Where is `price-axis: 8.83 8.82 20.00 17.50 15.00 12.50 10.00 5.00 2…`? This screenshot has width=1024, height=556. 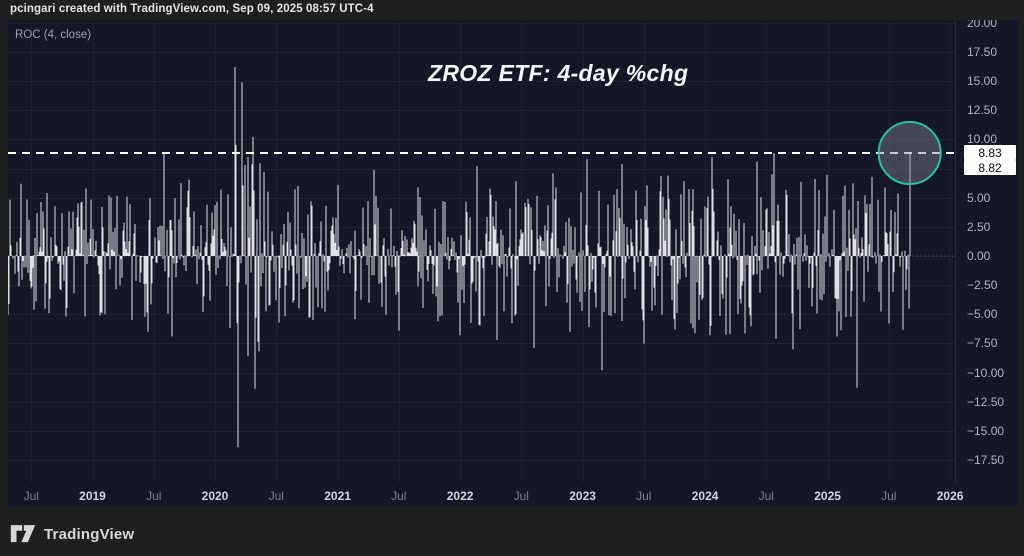
price-axis: 8.83 8.82 20.00 17.50 15.00 12.50 10.00 5.00 2… is located at coordinates (987, 251).